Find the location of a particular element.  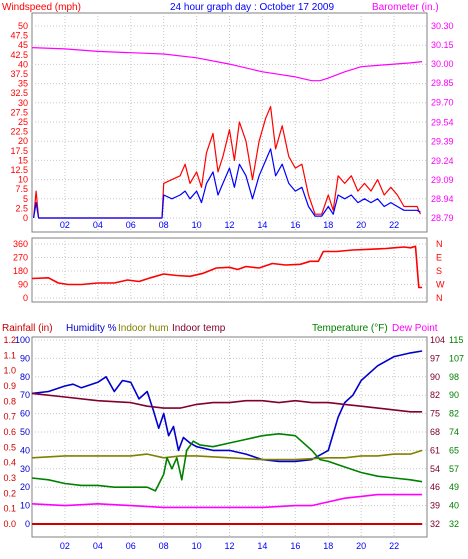

humidity-y-tick-label: 50 is located at coordinates (25, 432).